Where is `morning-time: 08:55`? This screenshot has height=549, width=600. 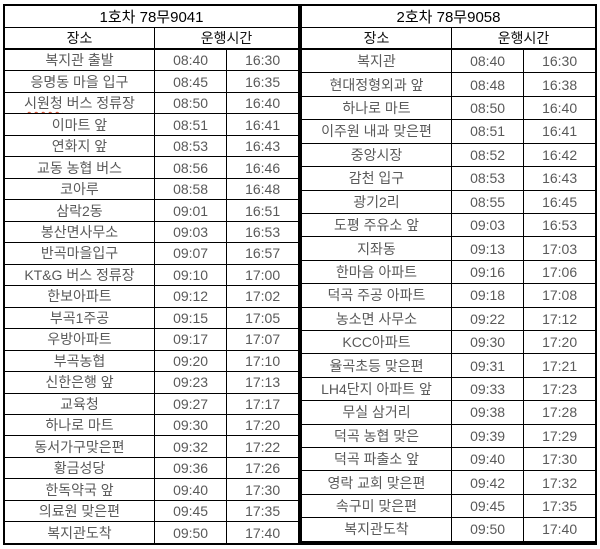
morning-time: 08:55 is located at coordinates (487, 201).